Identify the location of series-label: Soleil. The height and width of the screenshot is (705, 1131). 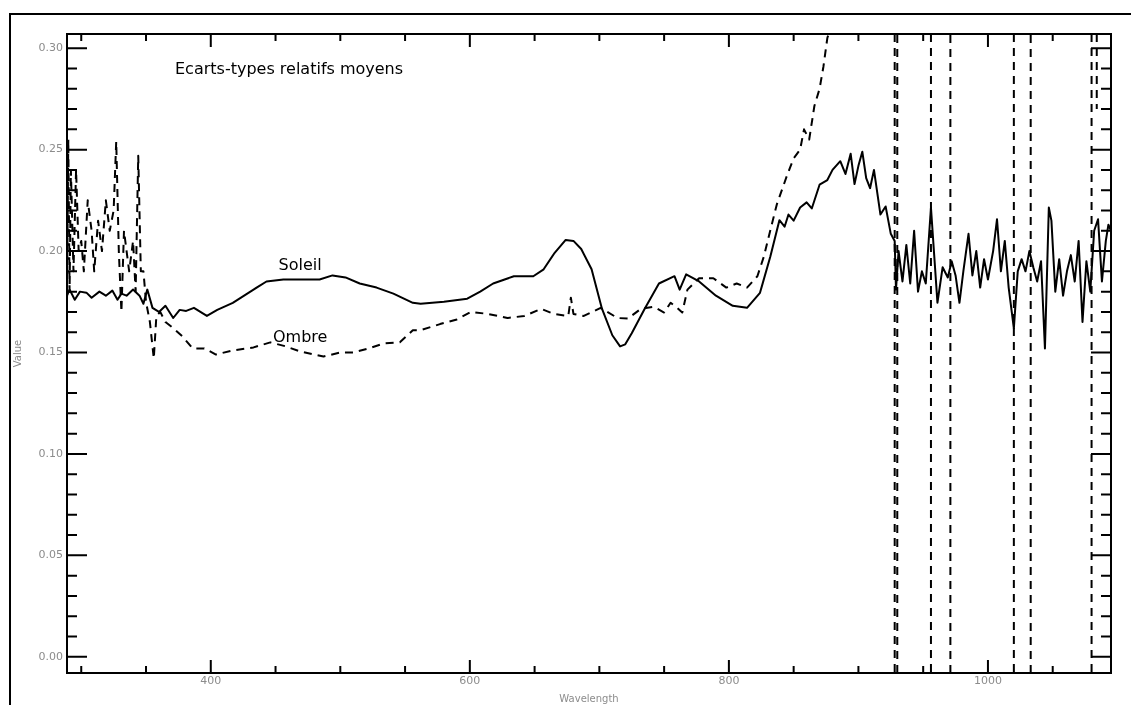
(300, 264).